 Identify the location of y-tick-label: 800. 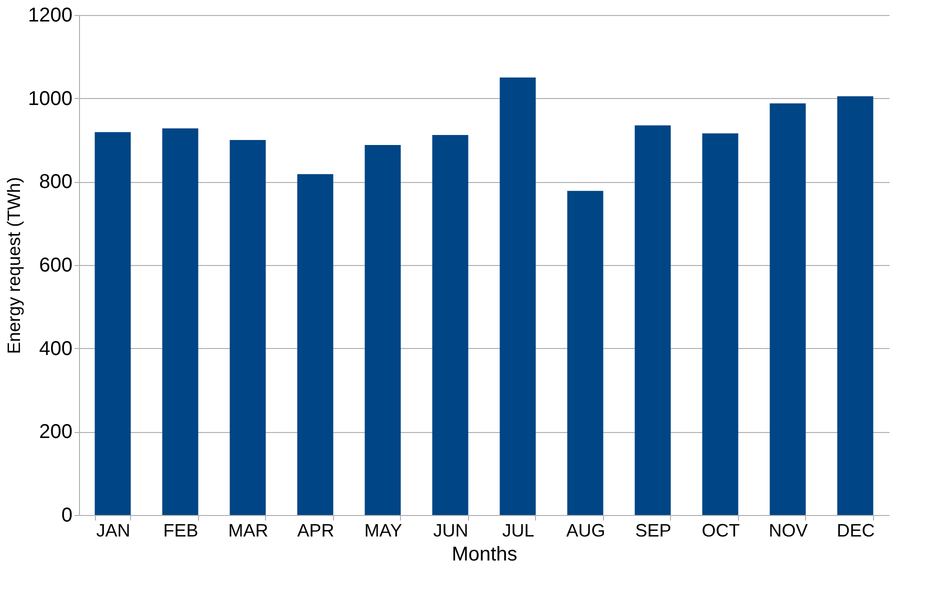
(55, 182).